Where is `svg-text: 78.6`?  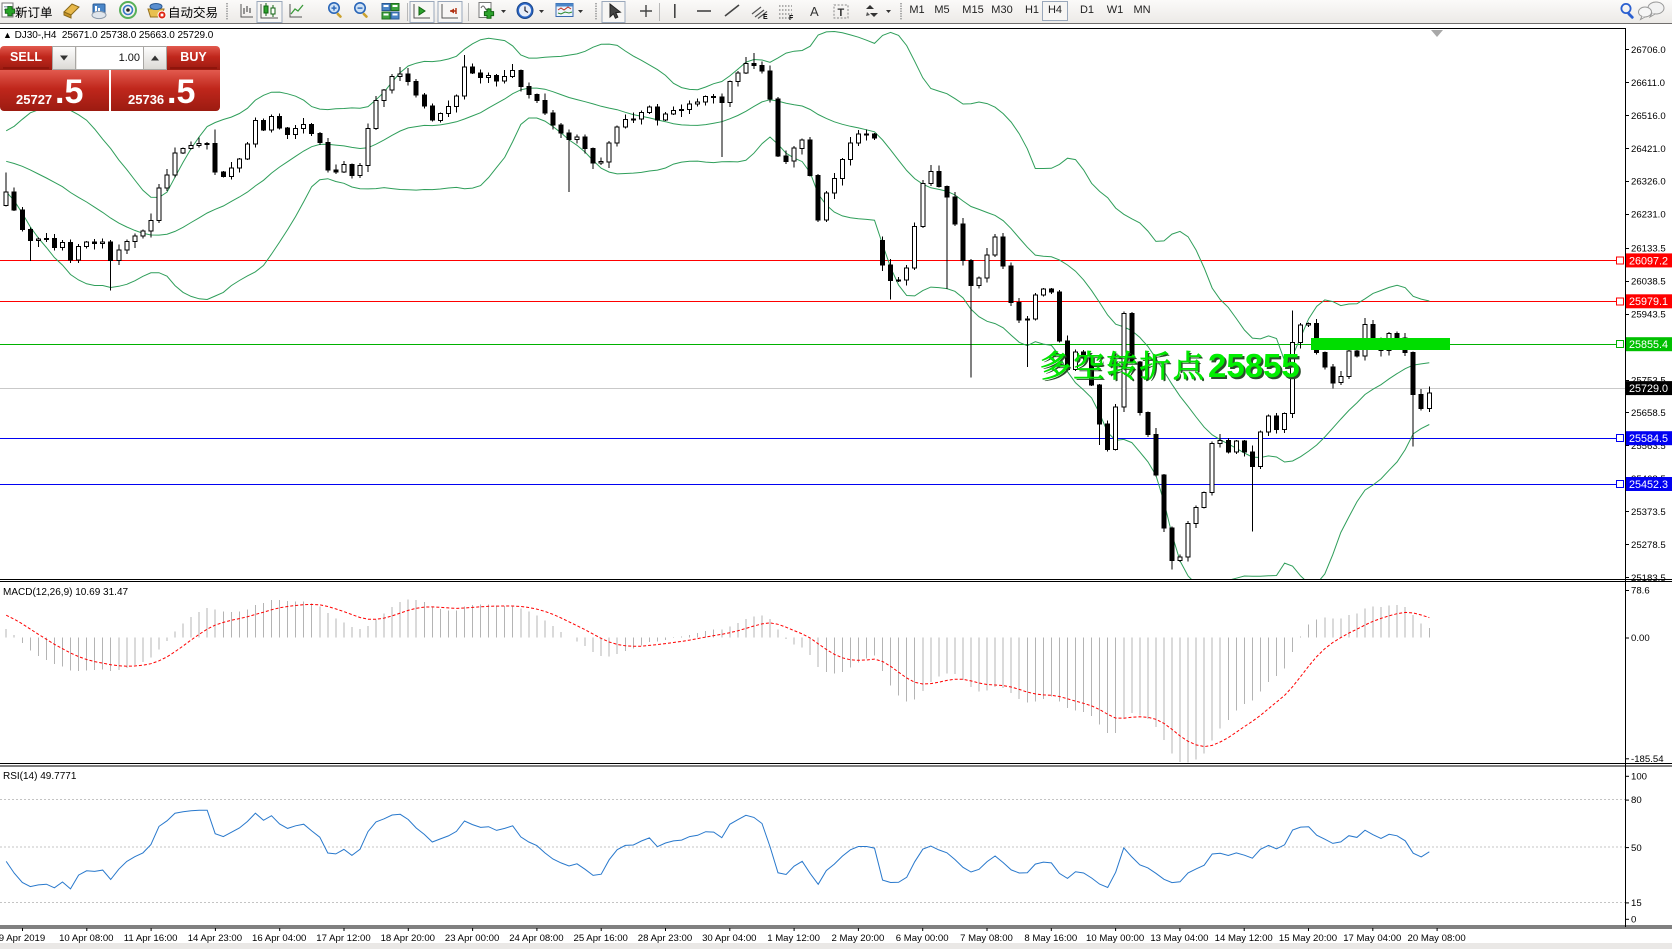 svg-text: 78.6 is located at coordinates (1640, 591).